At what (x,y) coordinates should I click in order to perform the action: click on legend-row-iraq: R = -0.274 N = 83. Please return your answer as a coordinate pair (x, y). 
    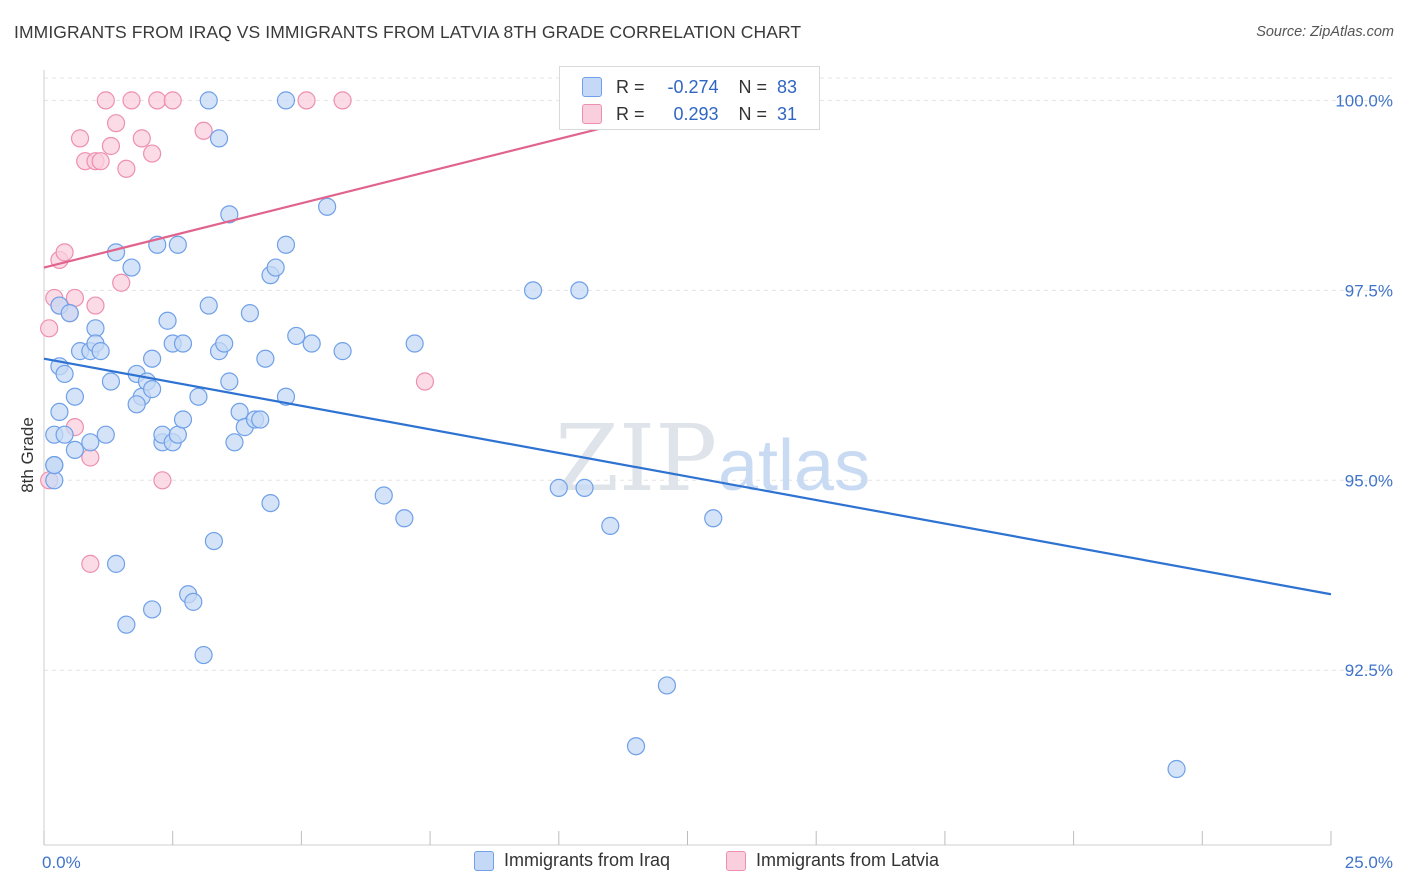
    Looking at the image, I should click on (689, 87).